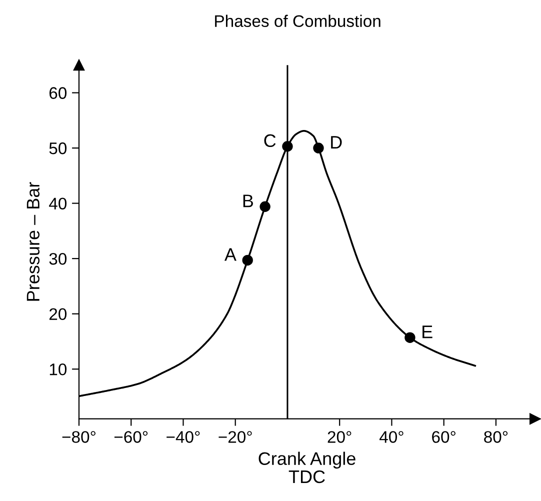  Describe the element at coordinates (496, 437) in the screenshot. I see `x-tick-label: 80°` at that location.